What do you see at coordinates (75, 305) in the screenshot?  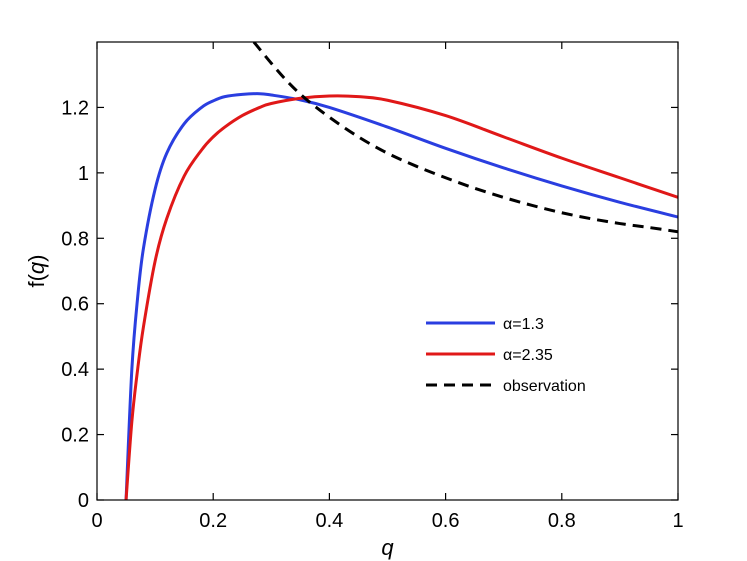 I see `y-tick-label: 0.6` at bounding box center [75, 305].